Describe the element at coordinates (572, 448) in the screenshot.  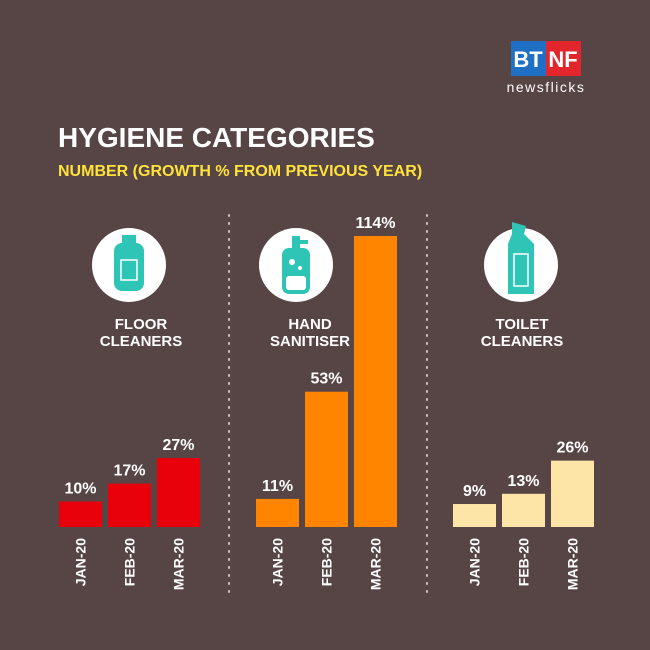
I see `value-label: 26%` at that location.